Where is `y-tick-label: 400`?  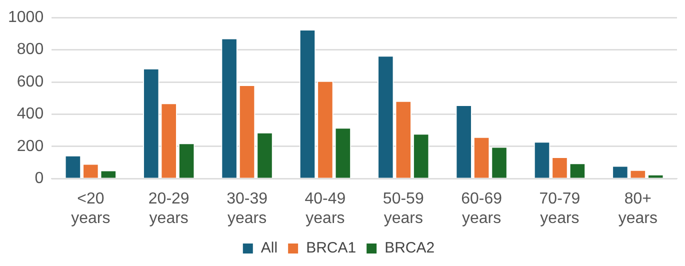
y-tick-label: 400 is located at coordinates (30, 114).